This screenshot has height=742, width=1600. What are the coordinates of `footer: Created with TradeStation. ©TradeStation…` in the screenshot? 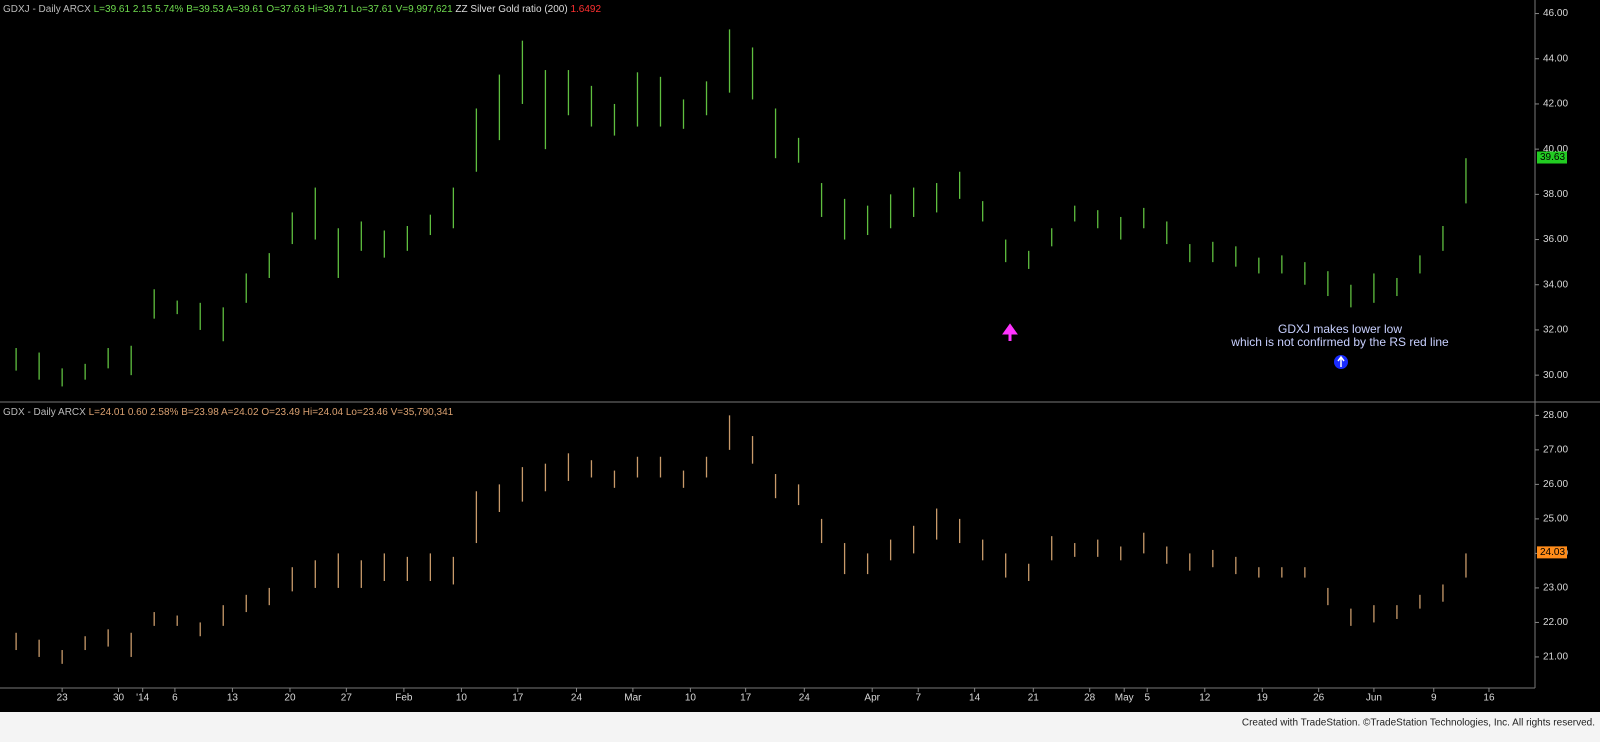 It's located at (1418, 723).